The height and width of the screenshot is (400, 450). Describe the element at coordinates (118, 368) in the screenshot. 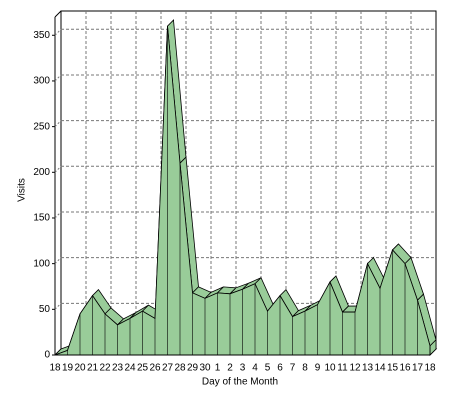

I see `x-tick-label: 23` at that location.